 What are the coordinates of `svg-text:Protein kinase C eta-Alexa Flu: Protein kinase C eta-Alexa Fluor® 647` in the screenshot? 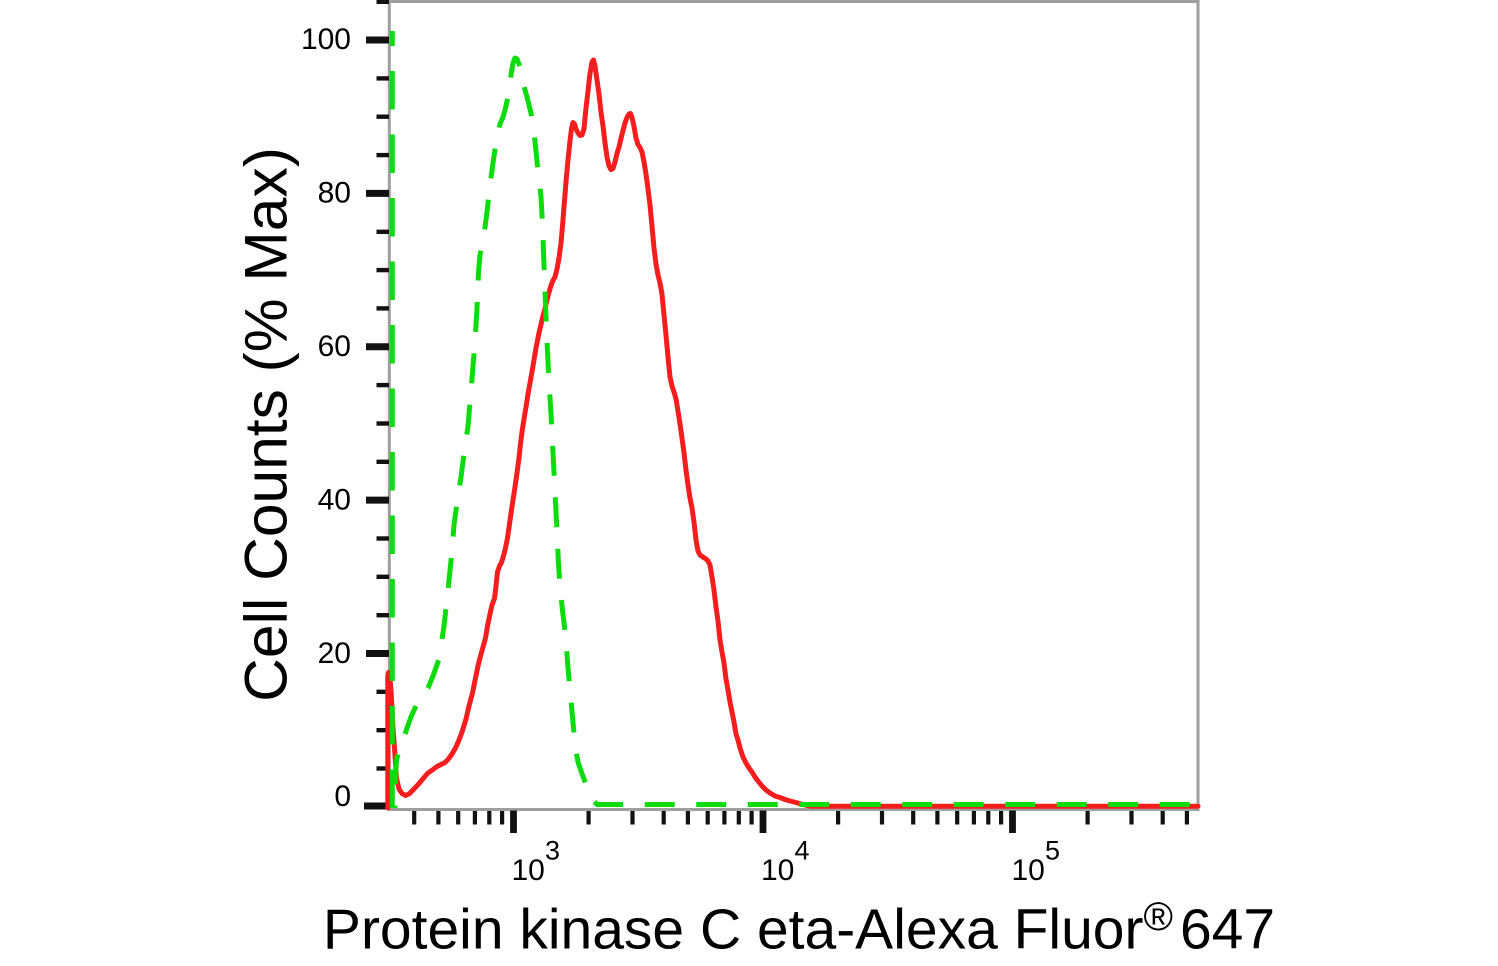 It's located at (799, 928).